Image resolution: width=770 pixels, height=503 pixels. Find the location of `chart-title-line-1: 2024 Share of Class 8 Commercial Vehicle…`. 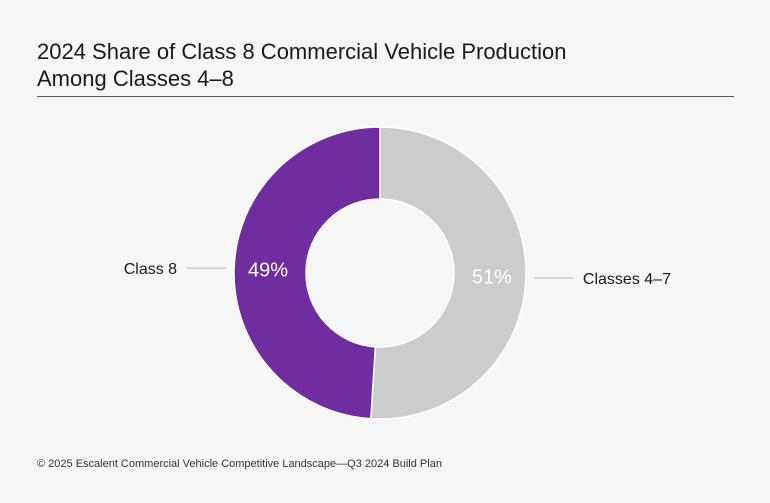

chart-title-line-1: 2024 Share of Class 8 Commercial Vehicle… is located at coordinates (302, 51).